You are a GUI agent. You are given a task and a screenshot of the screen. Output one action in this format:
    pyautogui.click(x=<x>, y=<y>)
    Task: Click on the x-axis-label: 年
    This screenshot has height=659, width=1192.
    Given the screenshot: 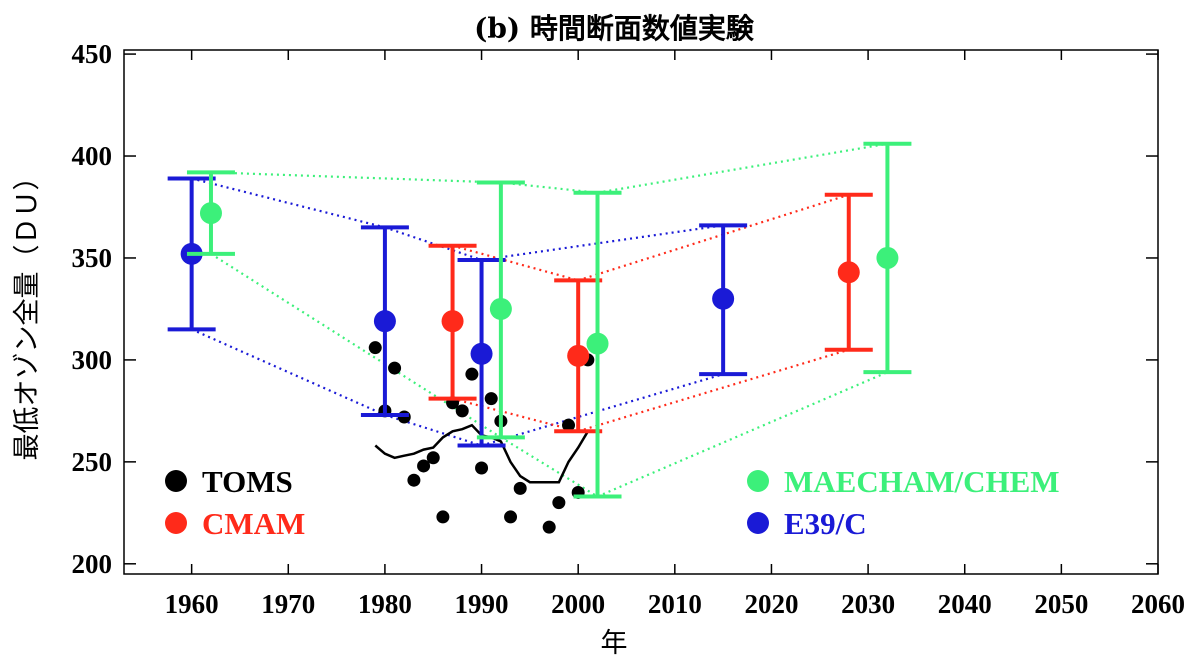 What is the action you would take?
    pyautogui.click(x=614, y=643)
    